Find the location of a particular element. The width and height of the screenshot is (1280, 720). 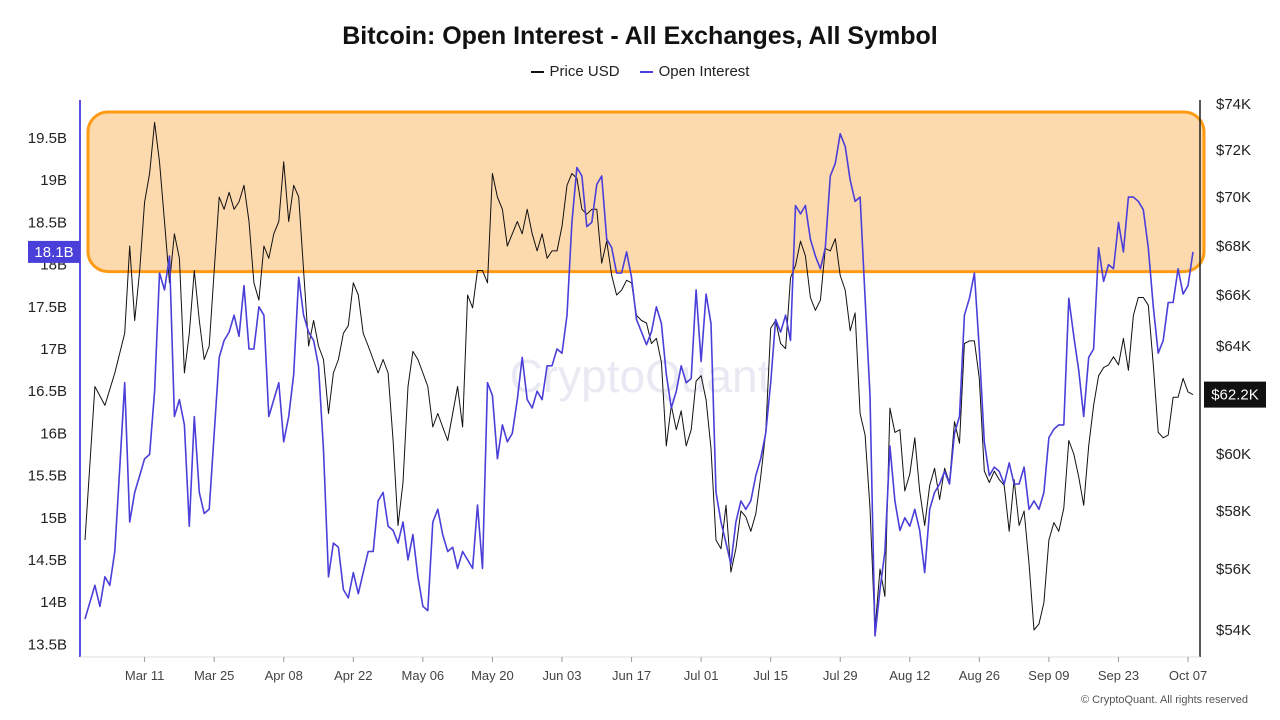

price-last-badge is located at coordinates (1235, 394).